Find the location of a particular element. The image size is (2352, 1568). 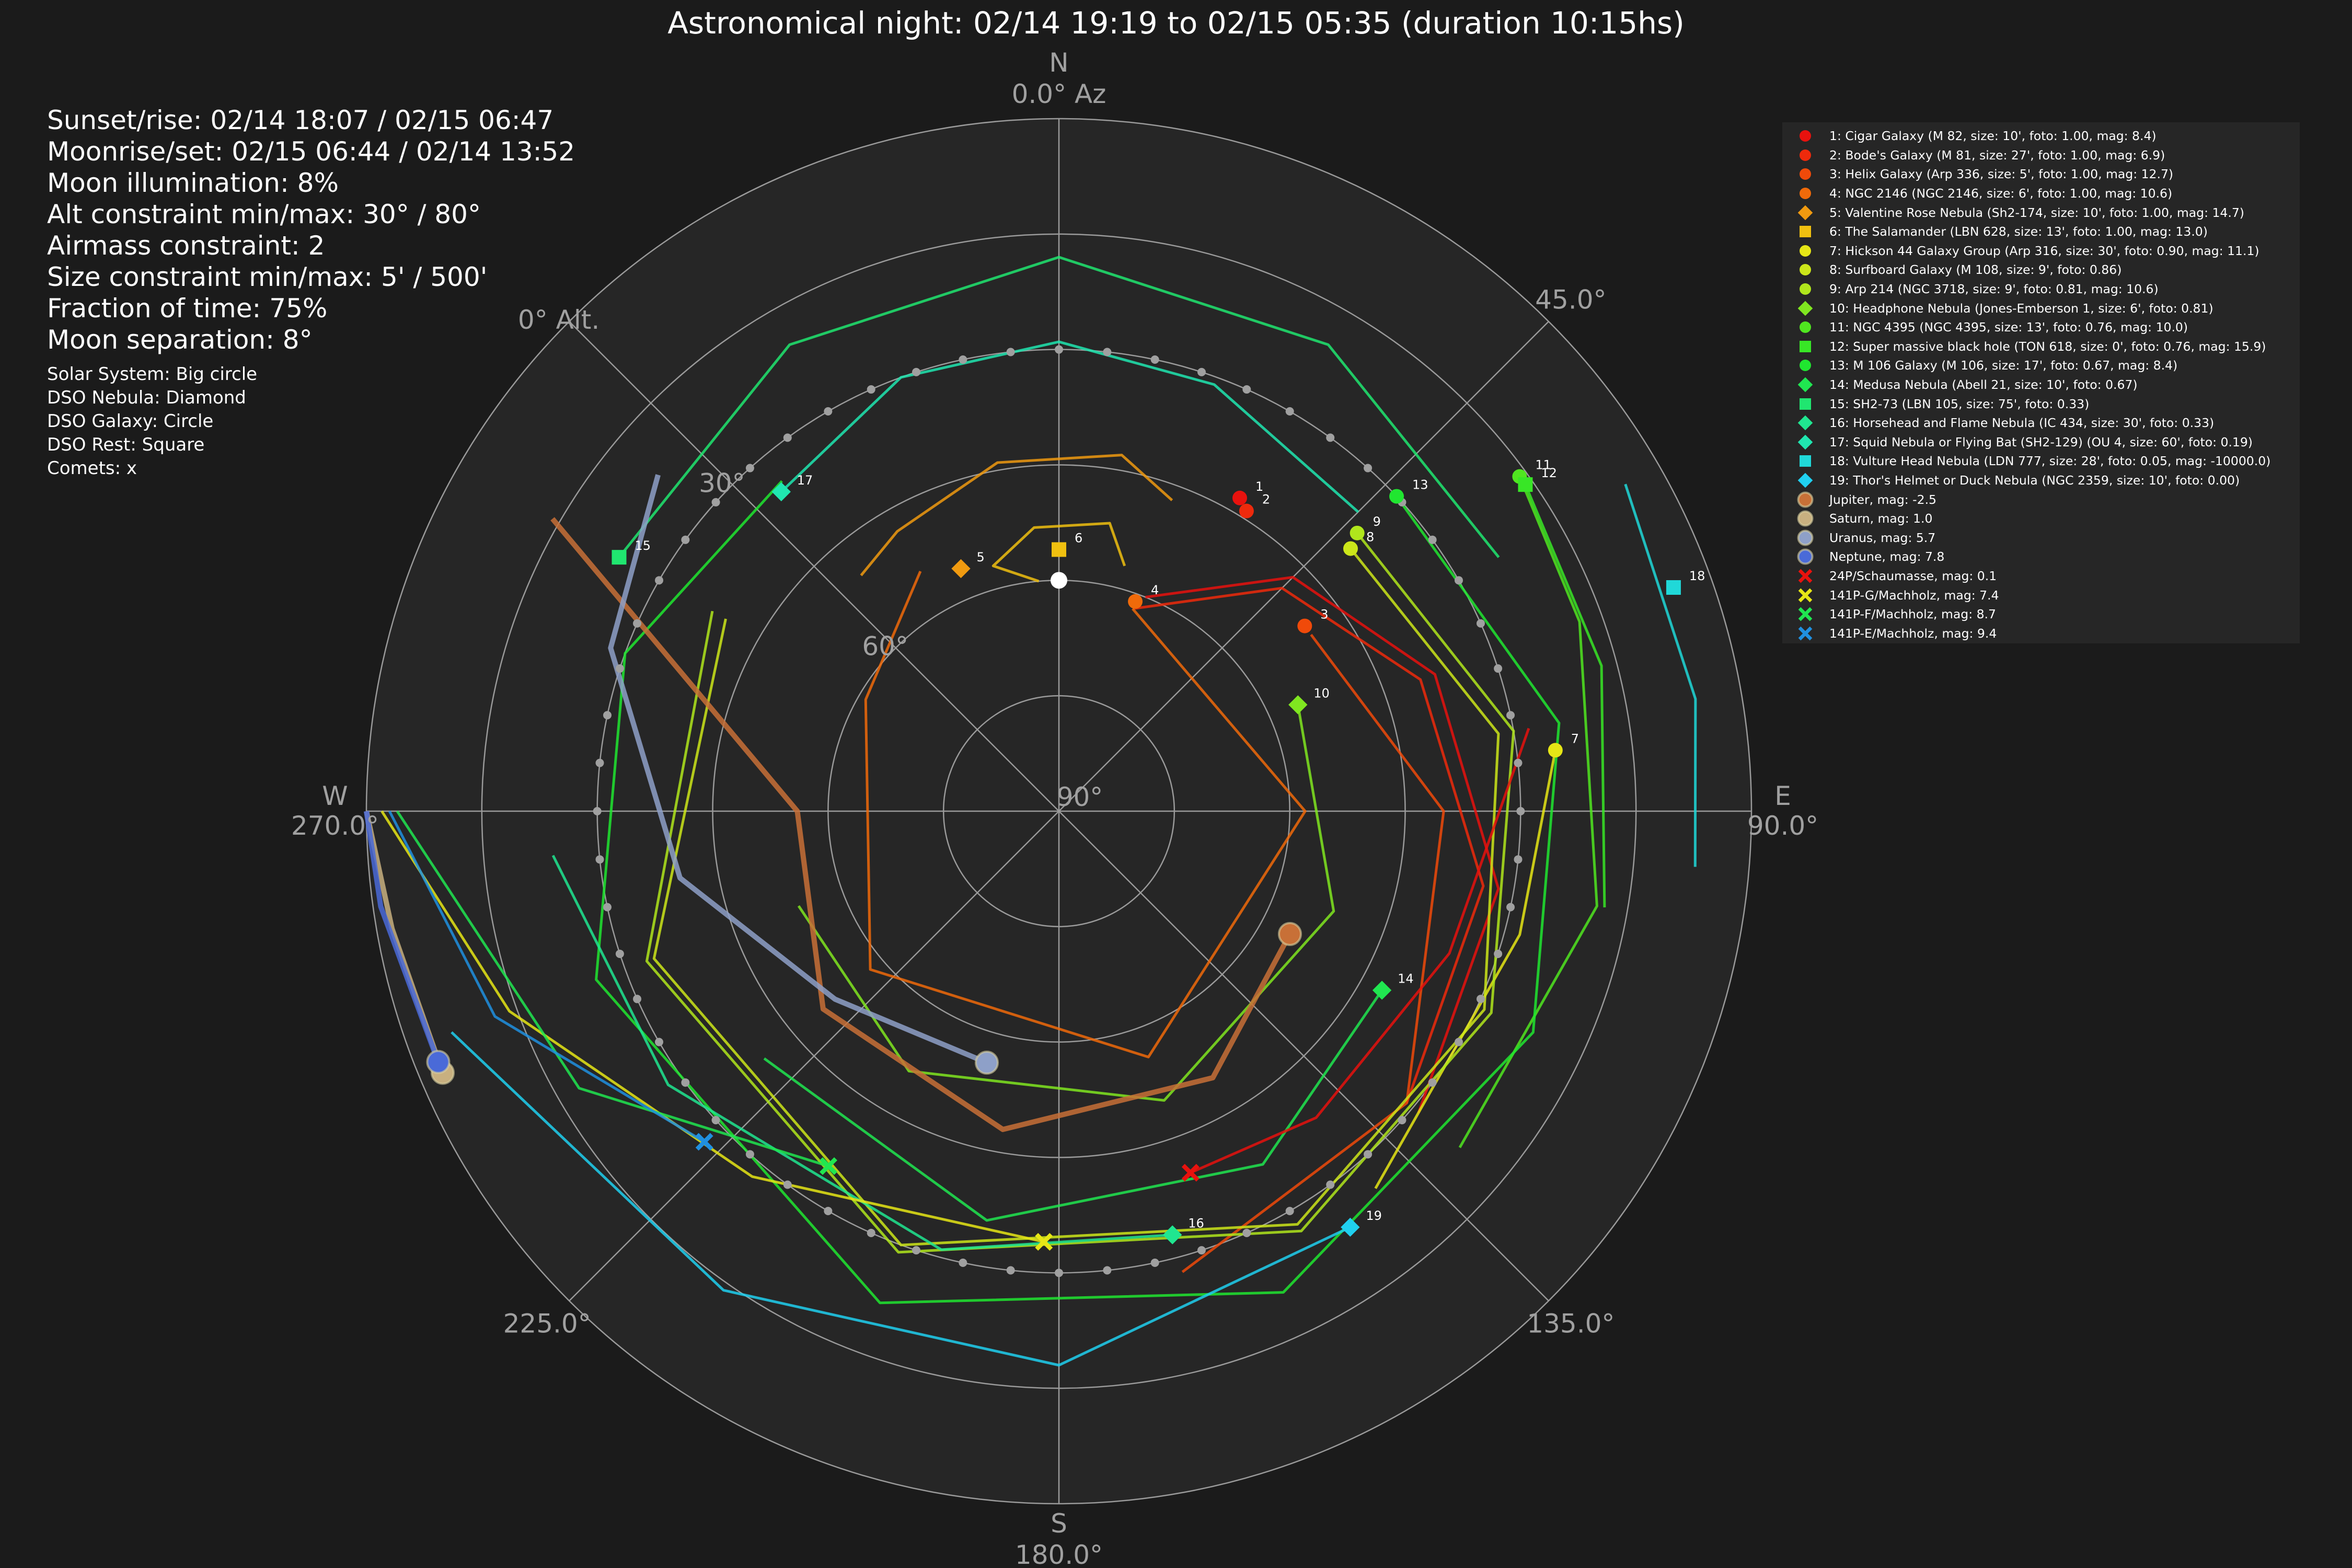

azimuth-tick-label: 180.0° is located at coordinates (1059, 1554).